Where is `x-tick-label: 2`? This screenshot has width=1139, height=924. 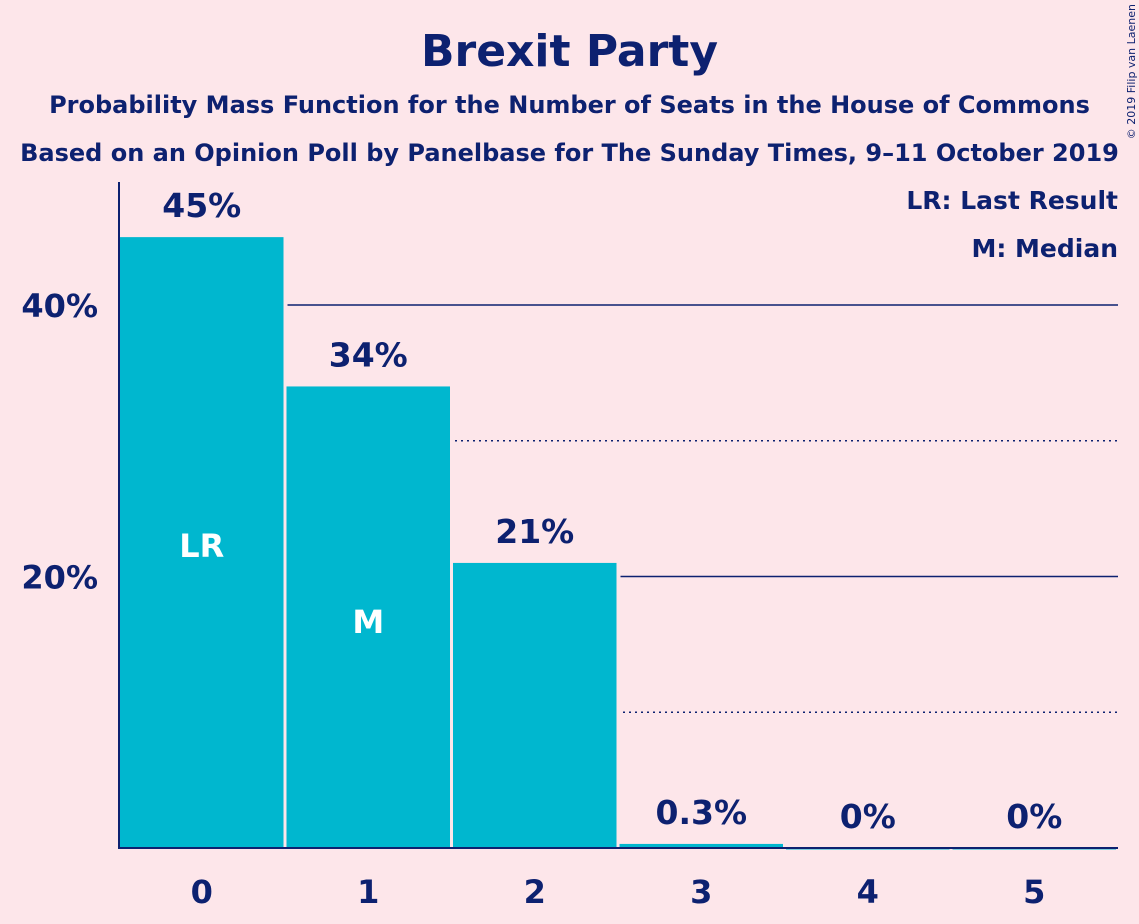 x-tick-label: 2 is located at coordinates (535, 892).